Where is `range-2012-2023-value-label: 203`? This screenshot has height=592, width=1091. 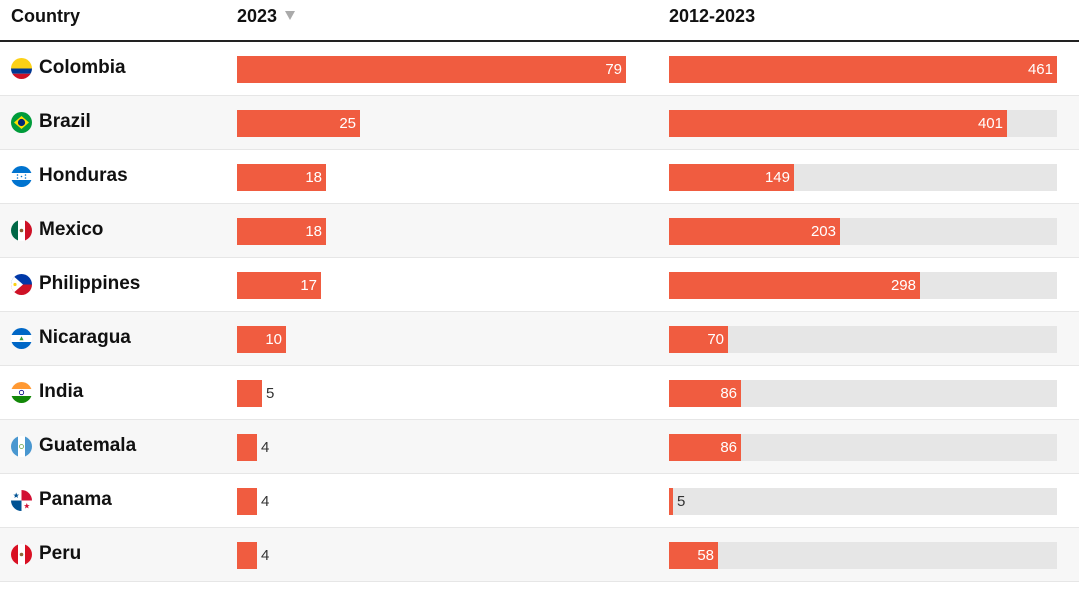
range-2012-2023-value-label: 203 is located at coordinates (823, 231).